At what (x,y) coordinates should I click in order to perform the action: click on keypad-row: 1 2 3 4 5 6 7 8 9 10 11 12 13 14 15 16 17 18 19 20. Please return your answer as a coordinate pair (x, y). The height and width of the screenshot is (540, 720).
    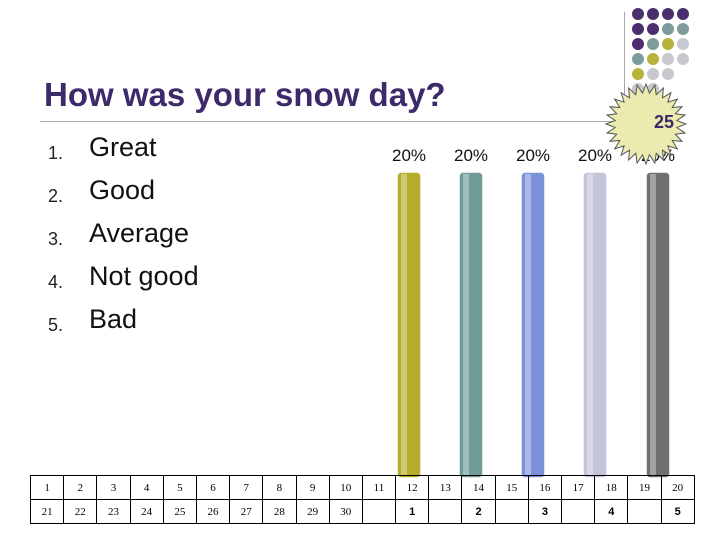
    Looking at the image, I should click on (362, 487).